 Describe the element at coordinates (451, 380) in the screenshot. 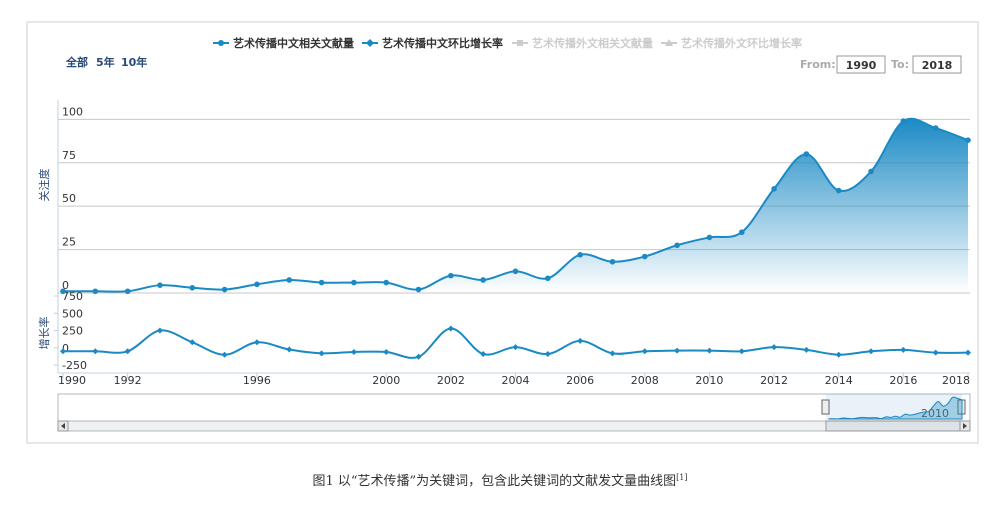

I see `x-tick-label: 2002` at that location.